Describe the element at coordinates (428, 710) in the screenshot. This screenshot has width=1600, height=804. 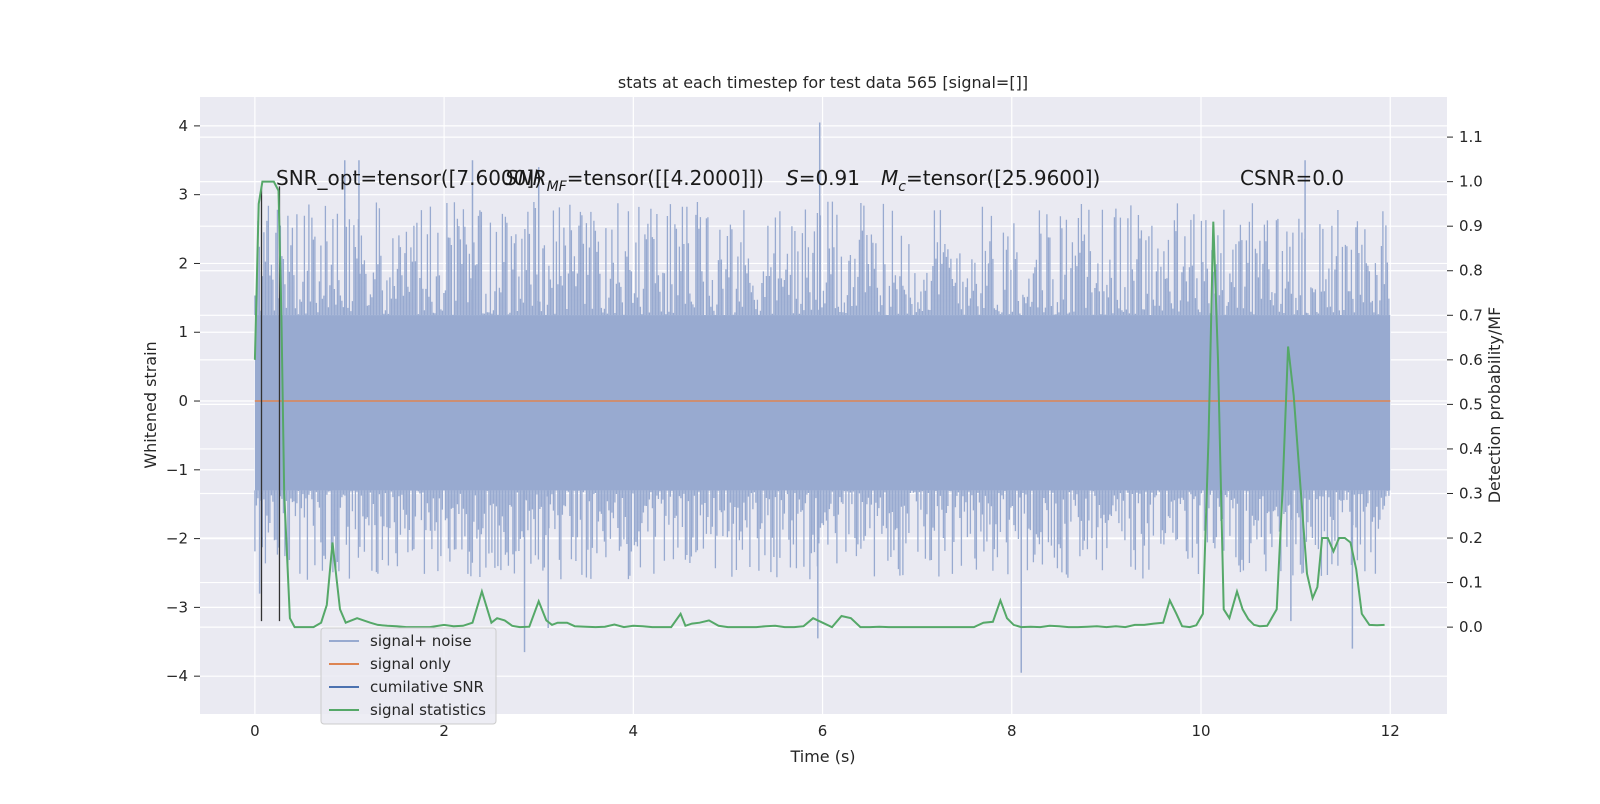
I see `legend-label-signal-statistics: signal statistics` at that location.